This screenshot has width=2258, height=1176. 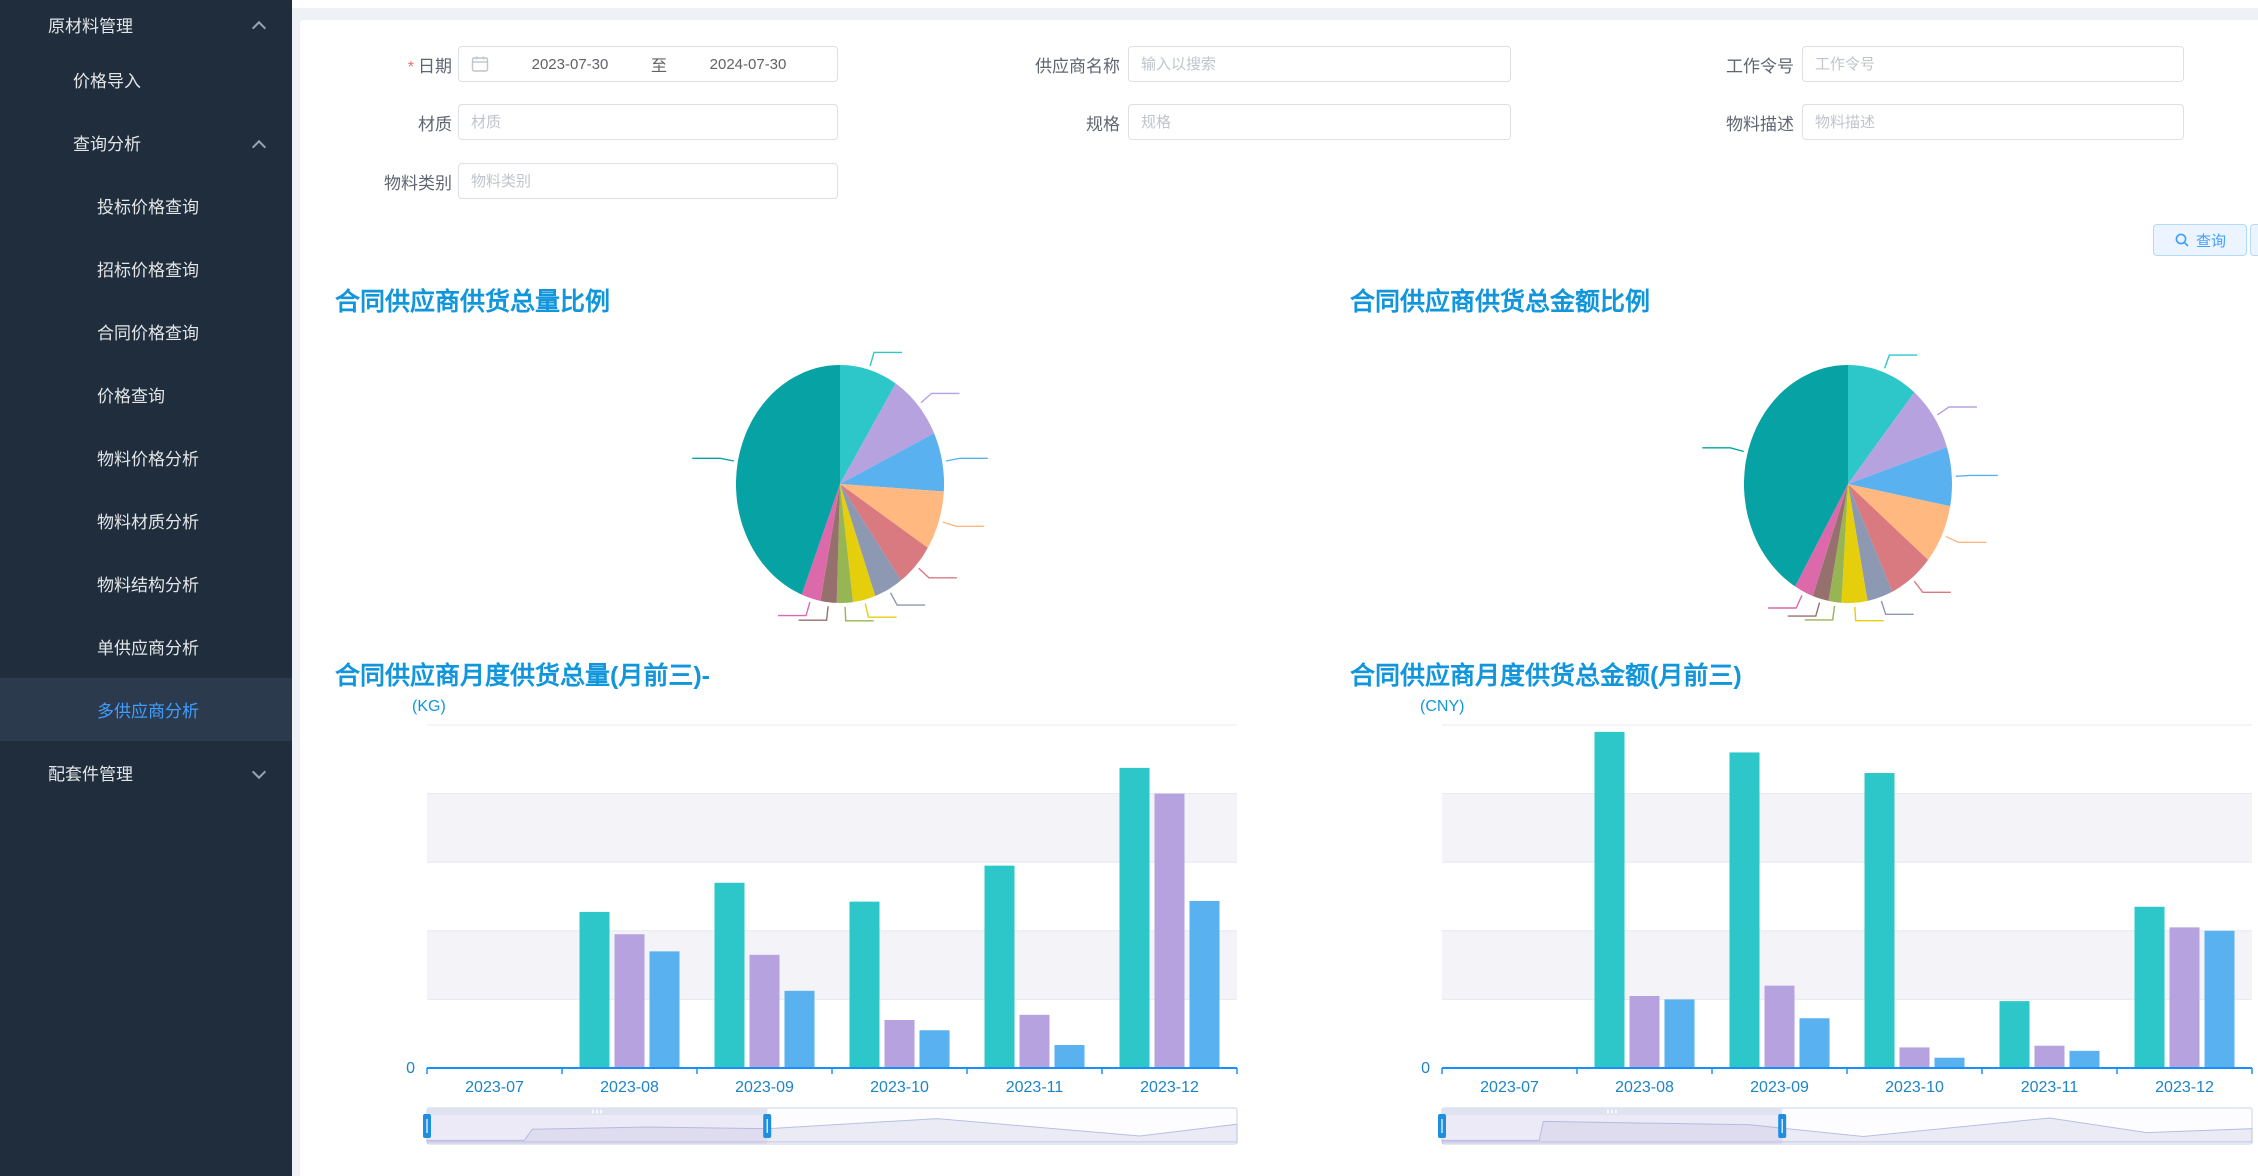 I want to click on form-row-material-category: 物料类别, so click(x=1279, y=181).